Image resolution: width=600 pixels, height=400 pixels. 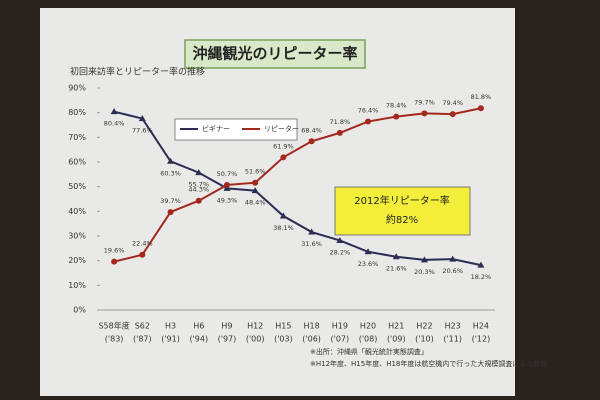 What do you see at coordinates (368, 111) in the screenshot?
I see `data-label: 76.4%` at bounding box center [368, 111].